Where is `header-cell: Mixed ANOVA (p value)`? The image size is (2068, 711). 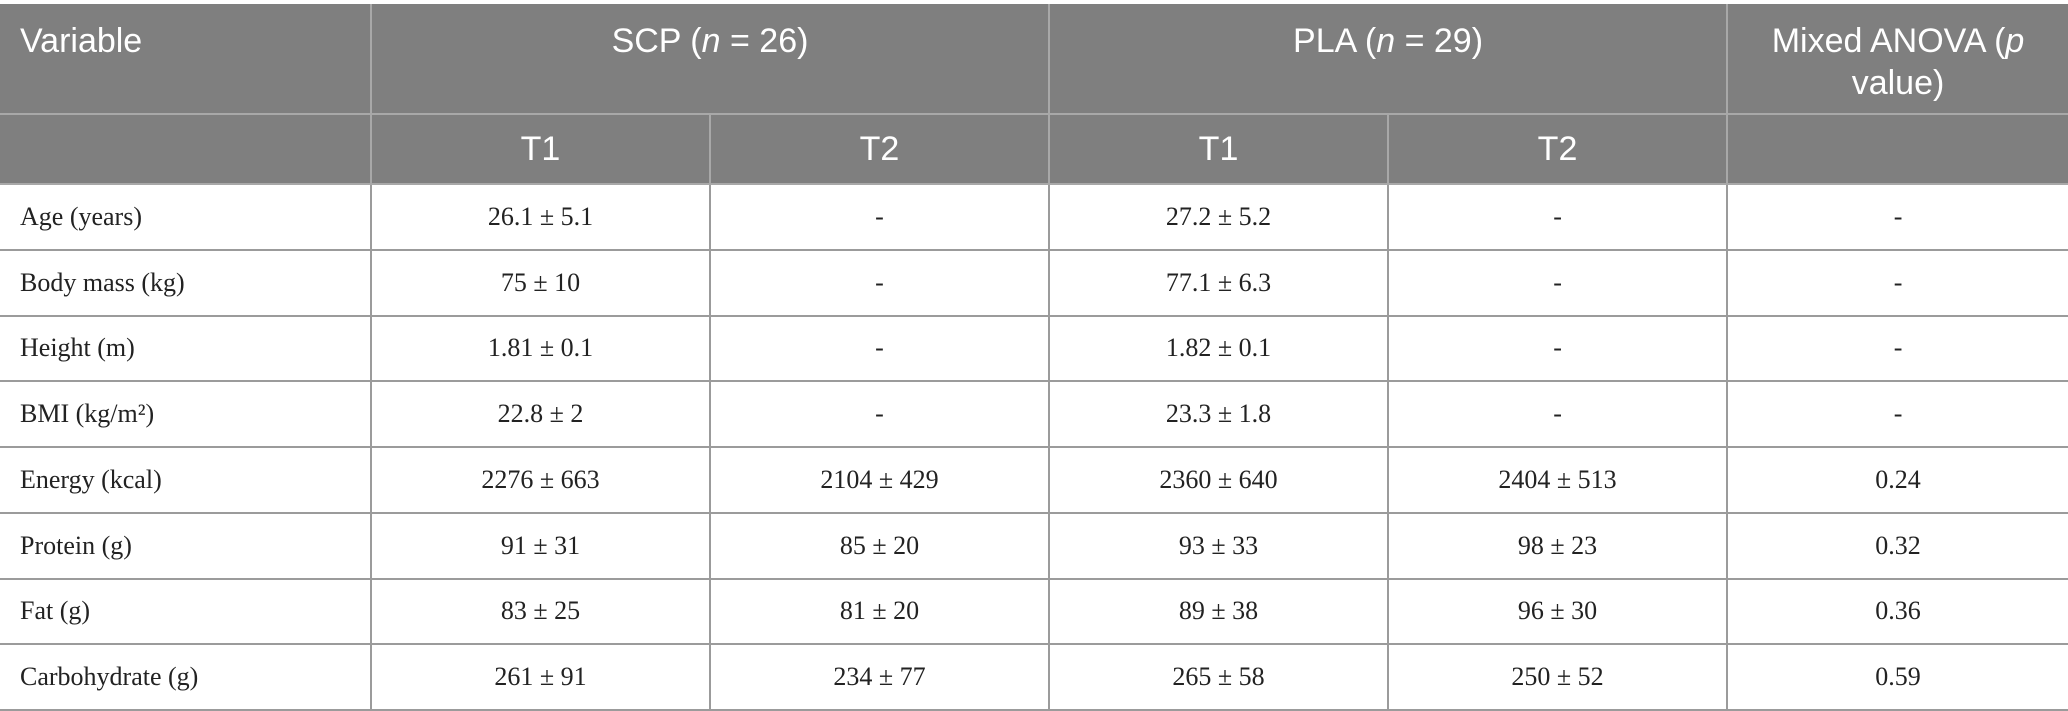
header-cell: Mixed ANOVA (p value) is located at coordinates (1897, 59).